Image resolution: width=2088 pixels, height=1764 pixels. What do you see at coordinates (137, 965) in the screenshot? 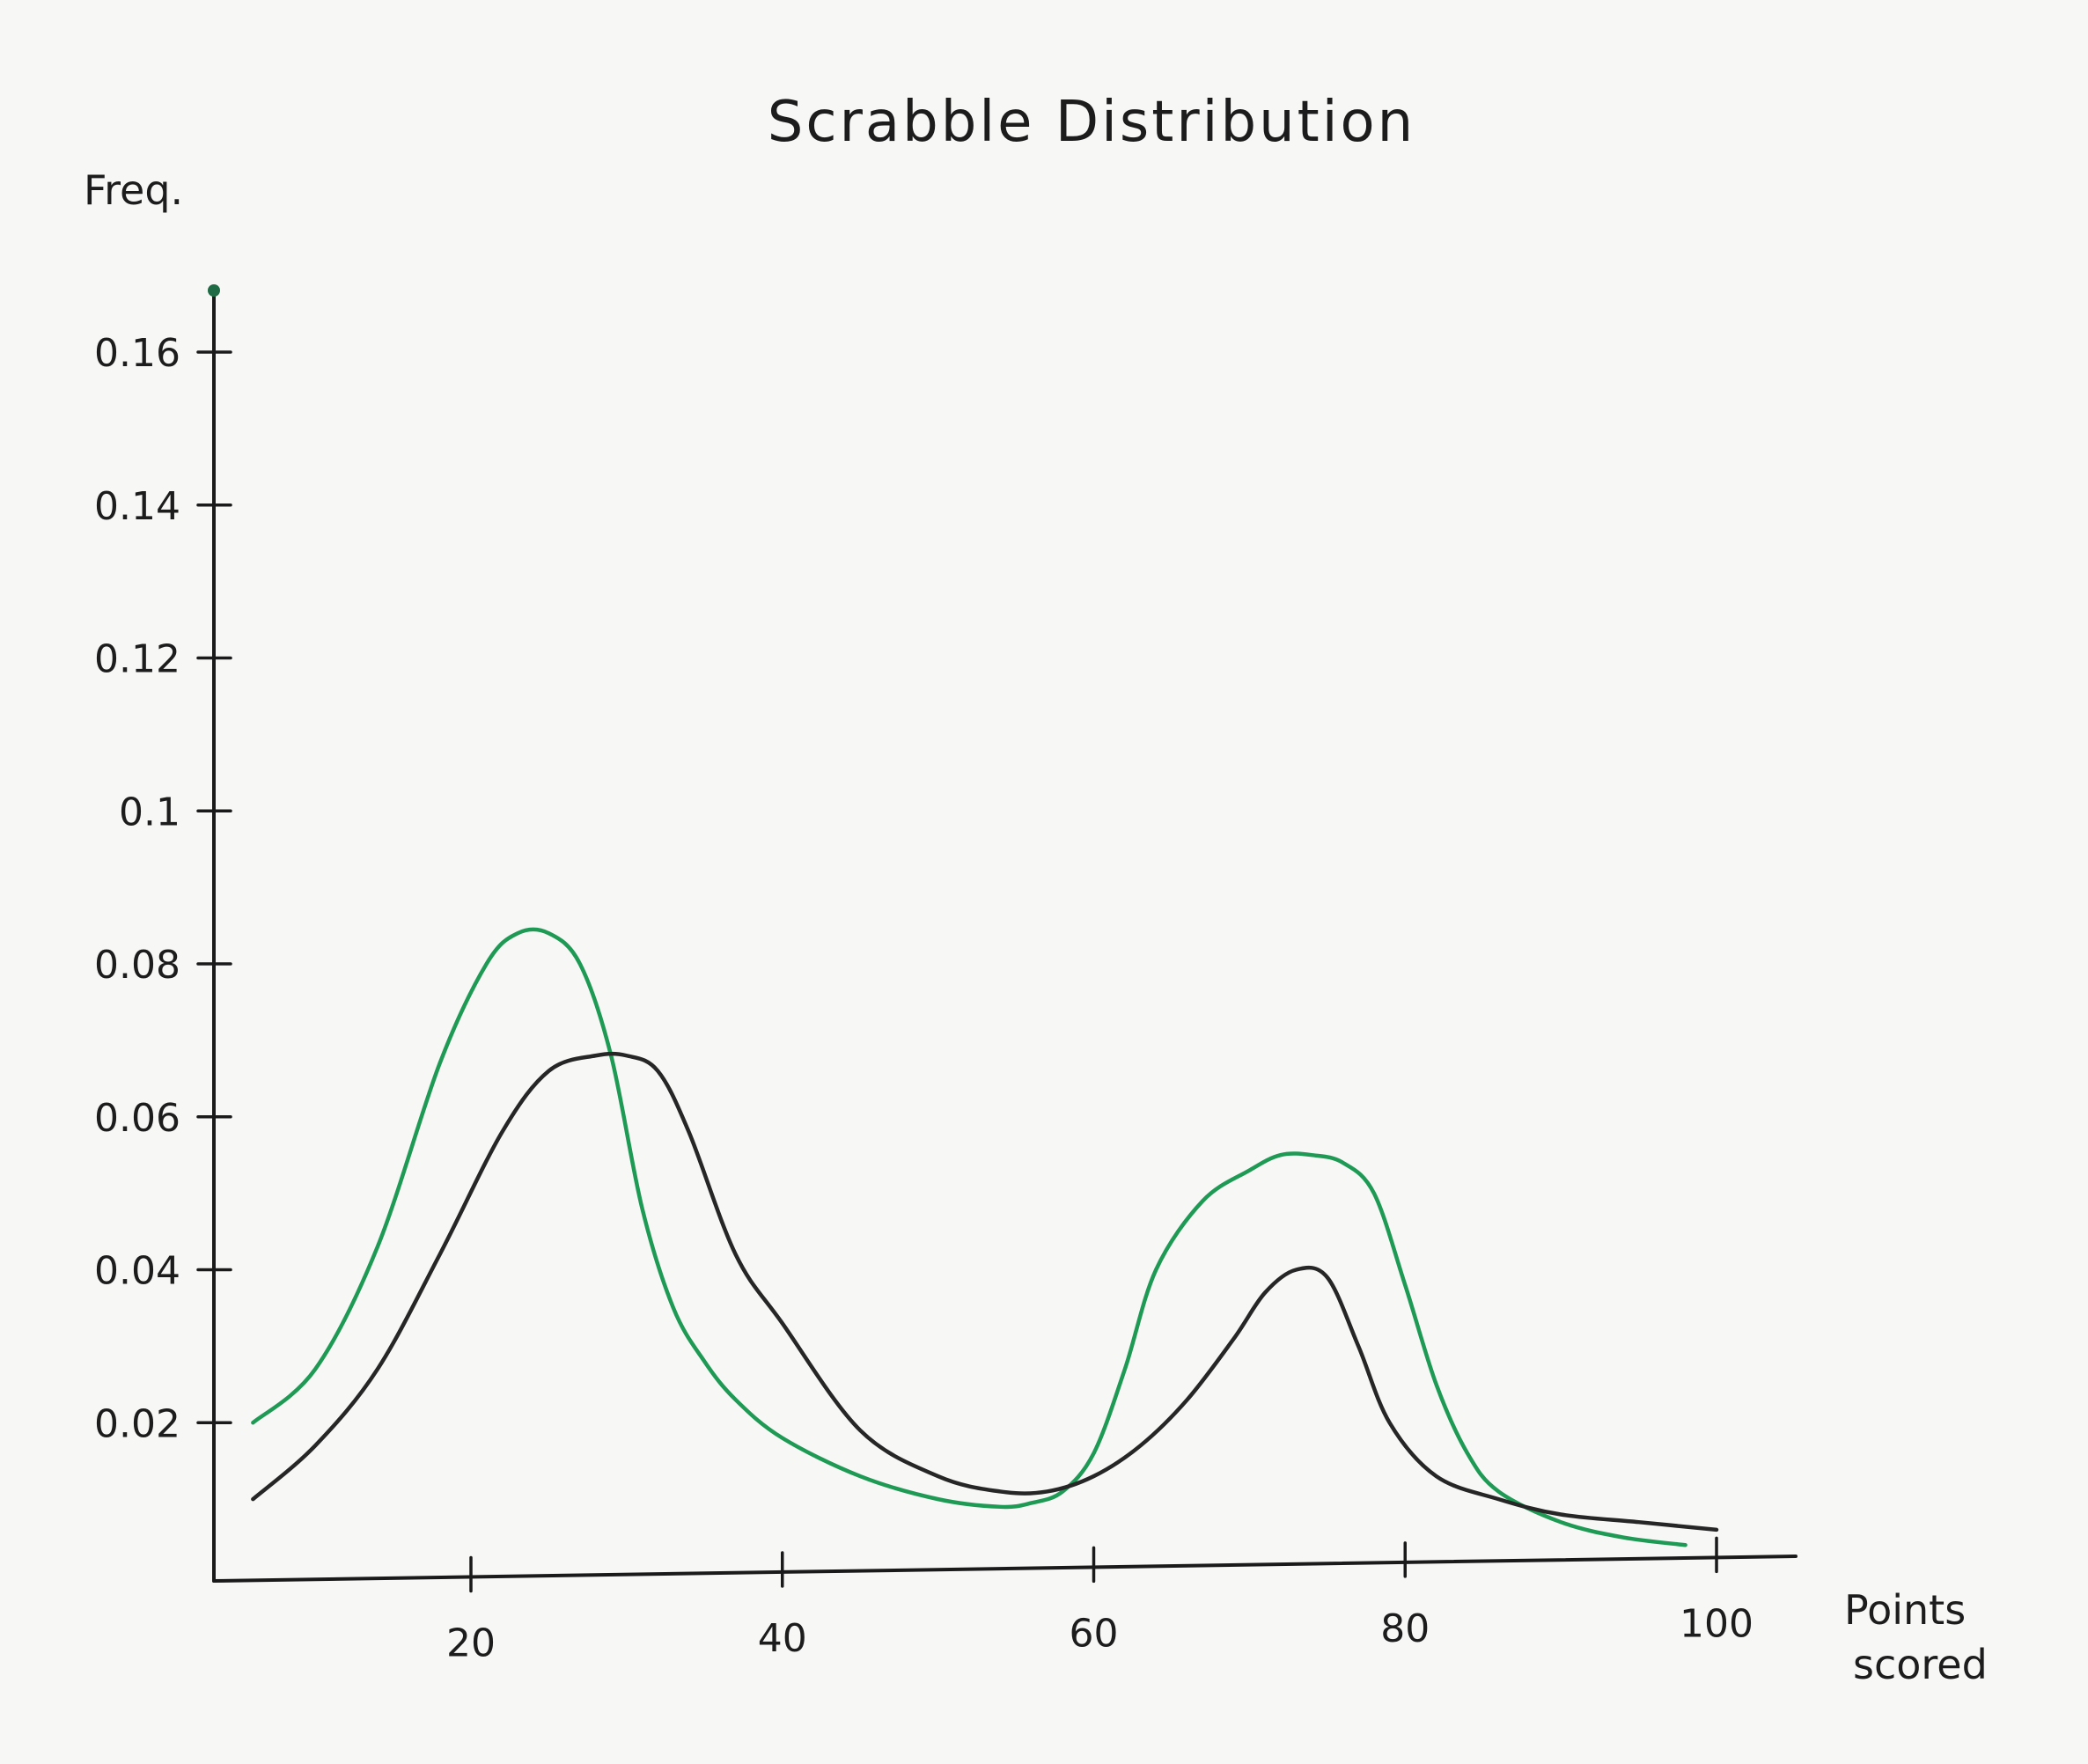
I see `y-tick-label: 0.08` at bounding box center [137, 965].